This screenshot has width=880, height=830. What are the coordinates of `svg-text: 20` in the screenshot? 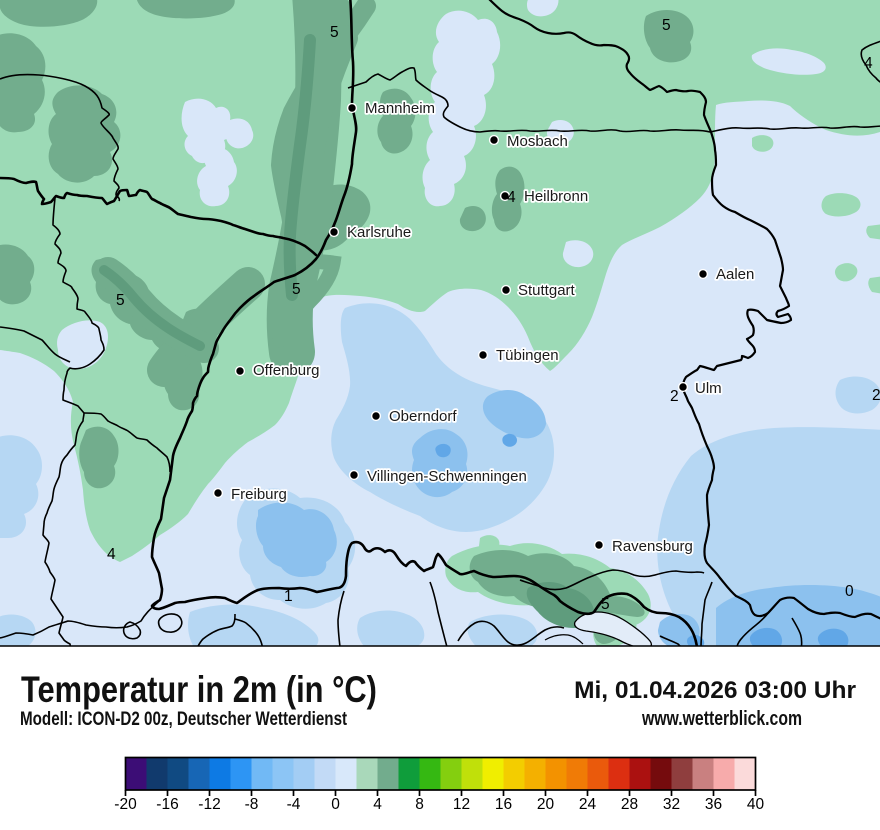 It's located at (546, 804).